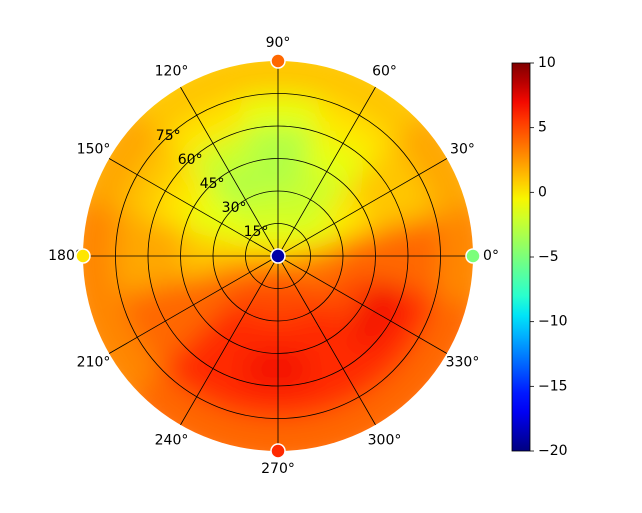  I want to click on angular-tick-label: 330°, so click(463, 363).